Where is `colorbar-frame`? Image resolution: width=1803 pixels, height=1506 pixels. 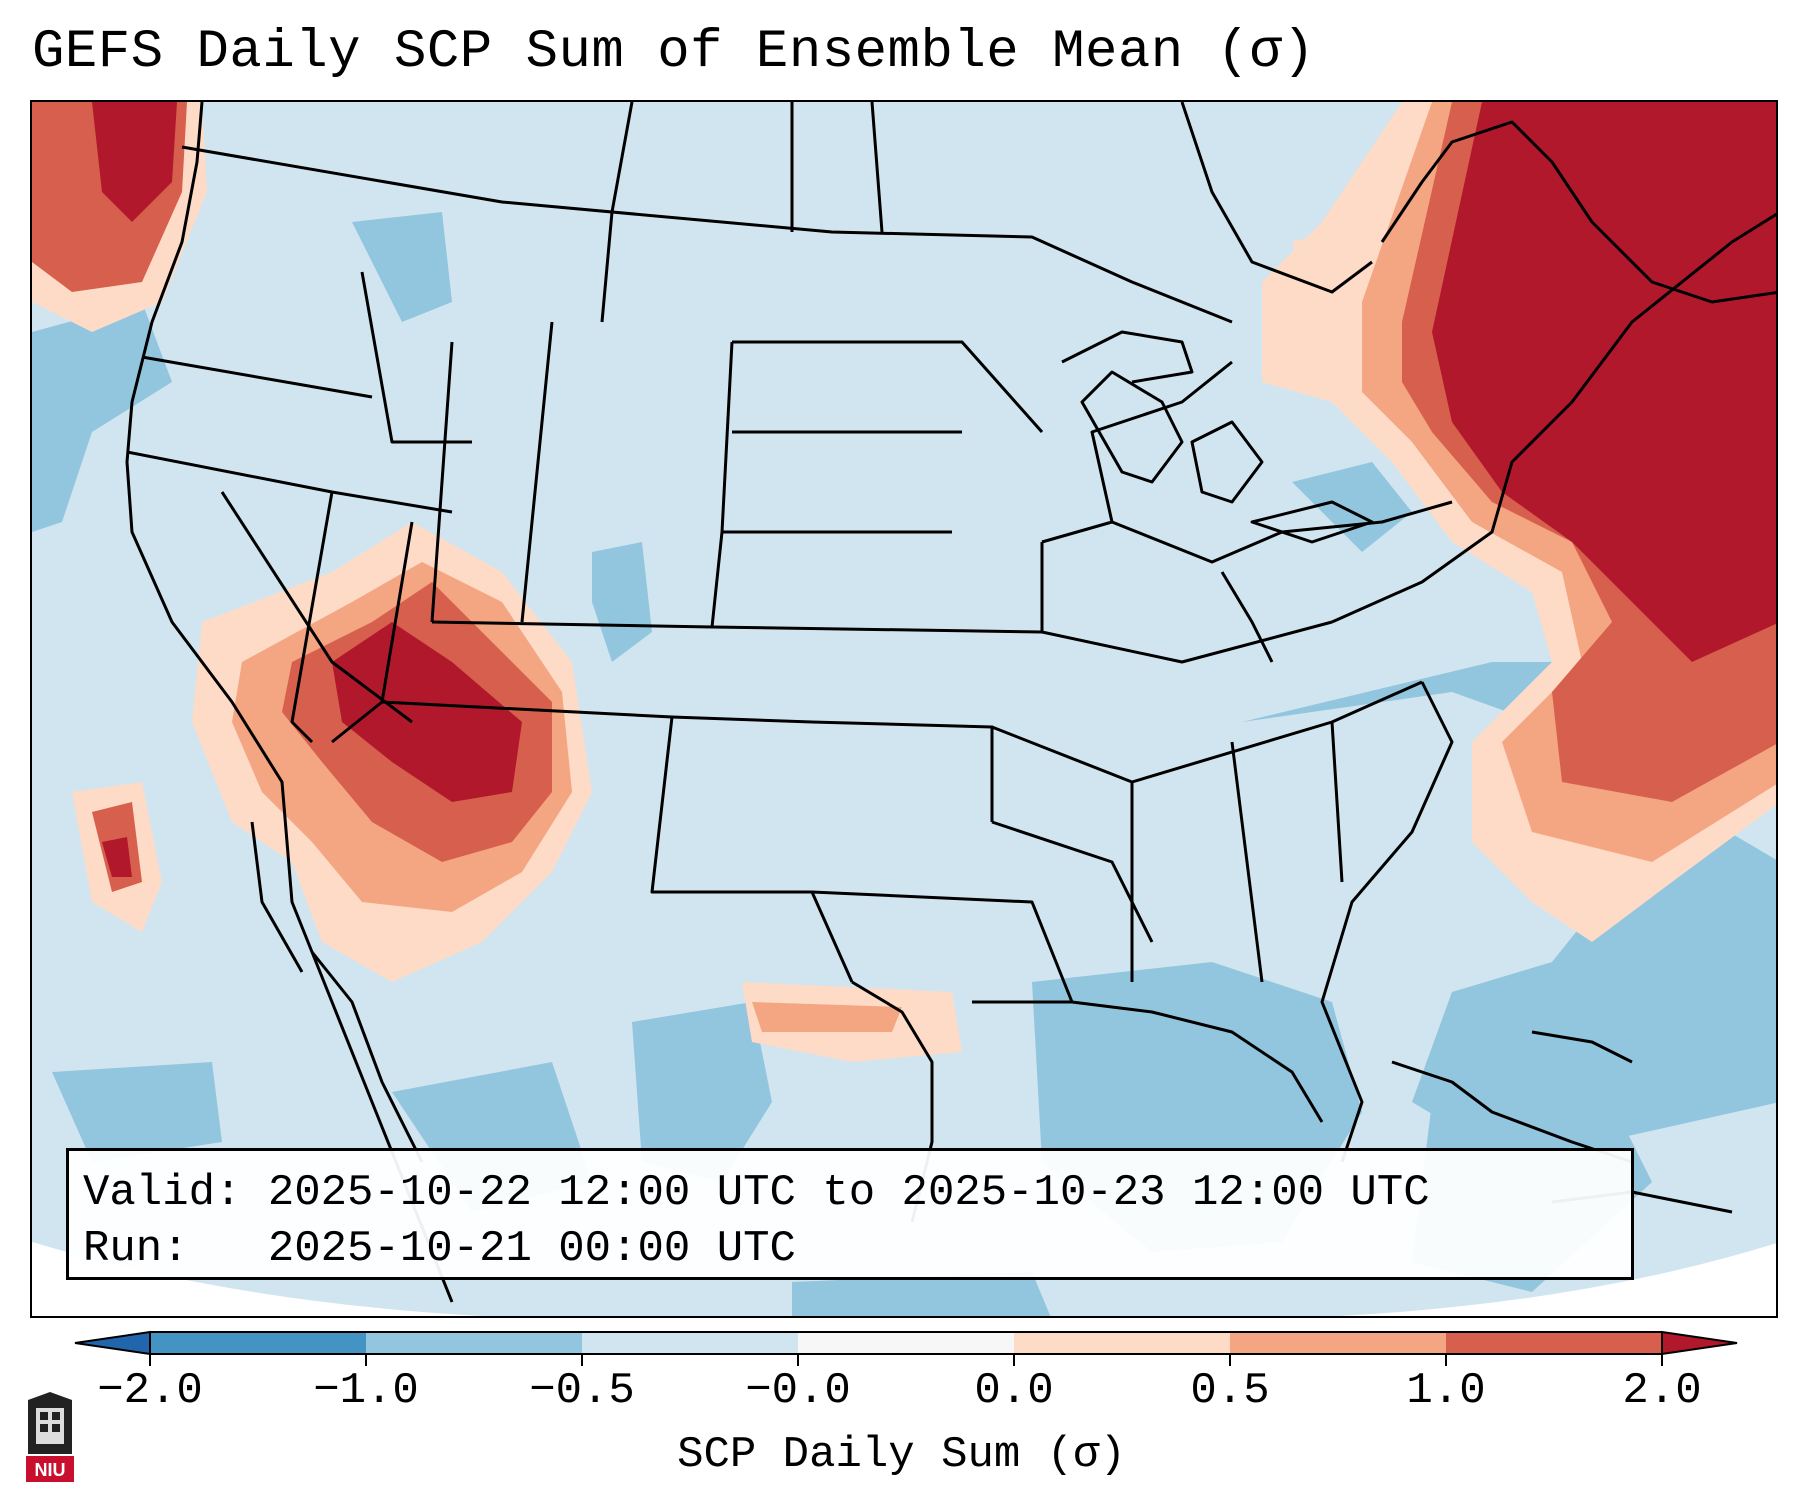
colorbar-frame is located at coordinates (906, 1343).